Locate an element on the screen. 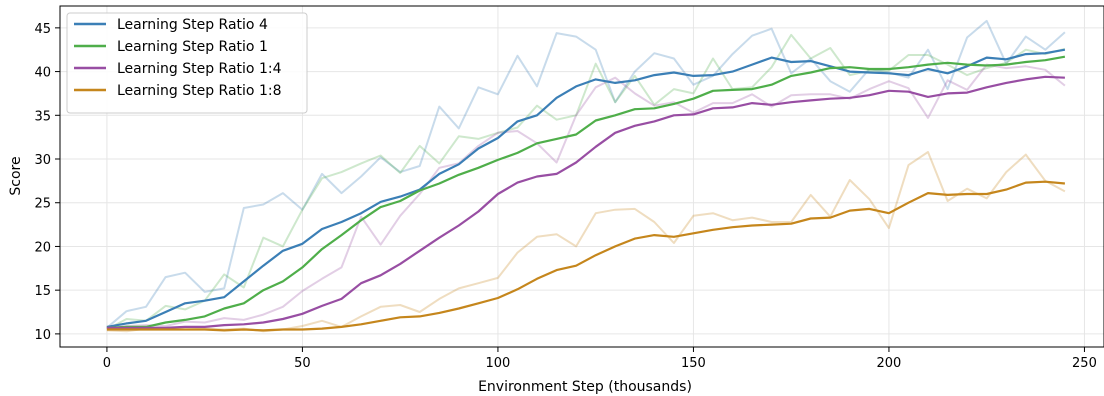 The image size is (1104, 396). x-tick-label: 250 is located at coordinates (1084, 363).